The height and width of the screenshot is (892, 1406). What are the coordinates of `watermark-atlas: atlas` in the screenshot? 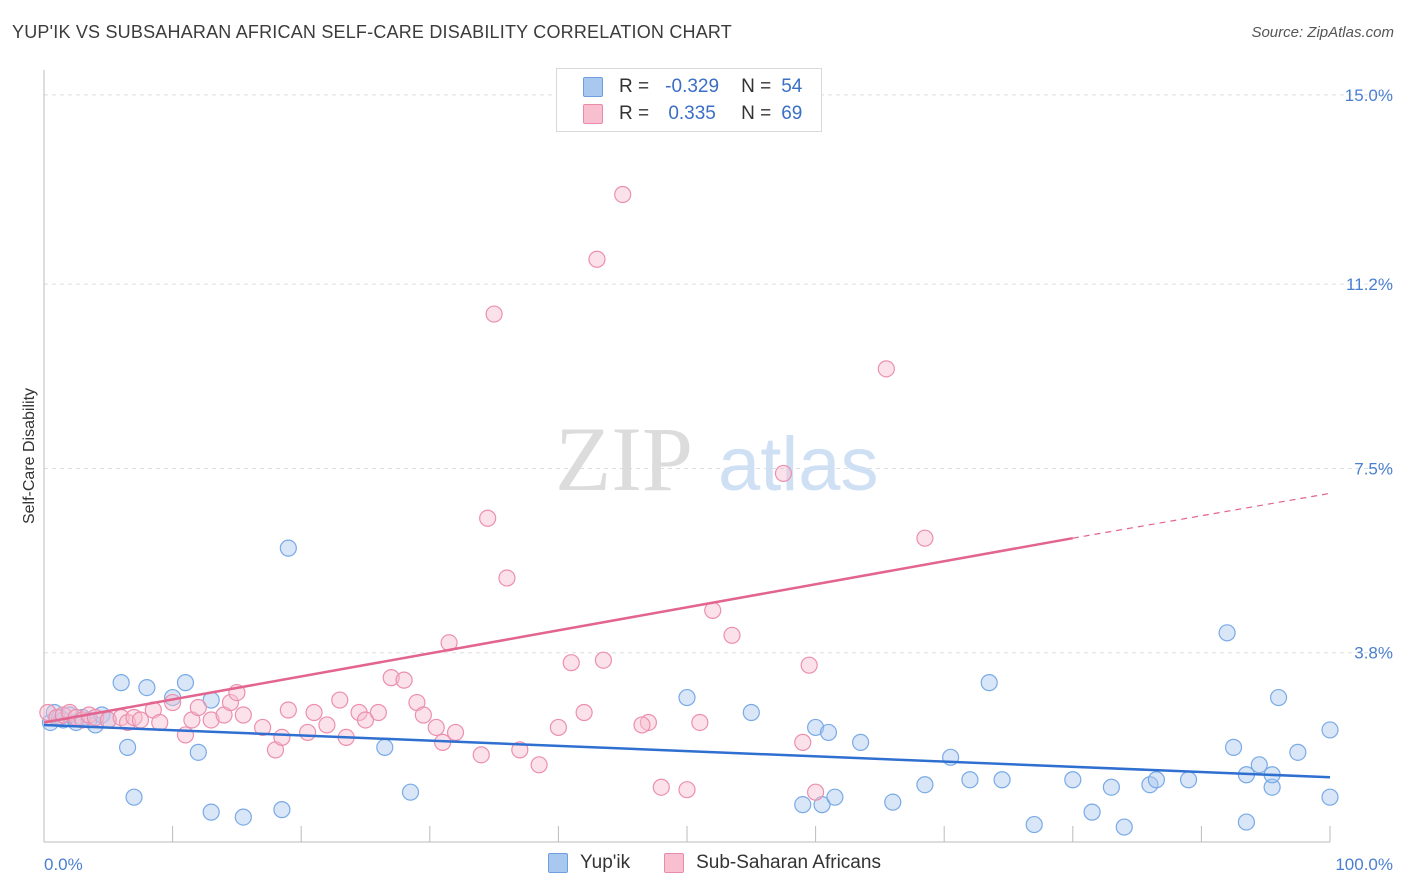 It's located at (798, 464).